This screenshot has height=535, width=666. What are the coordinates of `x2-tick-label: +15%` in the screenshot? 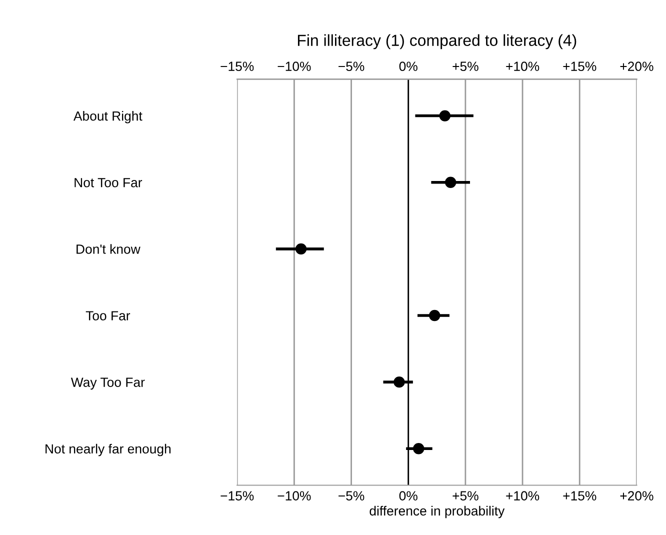 It's located at (579, 67).